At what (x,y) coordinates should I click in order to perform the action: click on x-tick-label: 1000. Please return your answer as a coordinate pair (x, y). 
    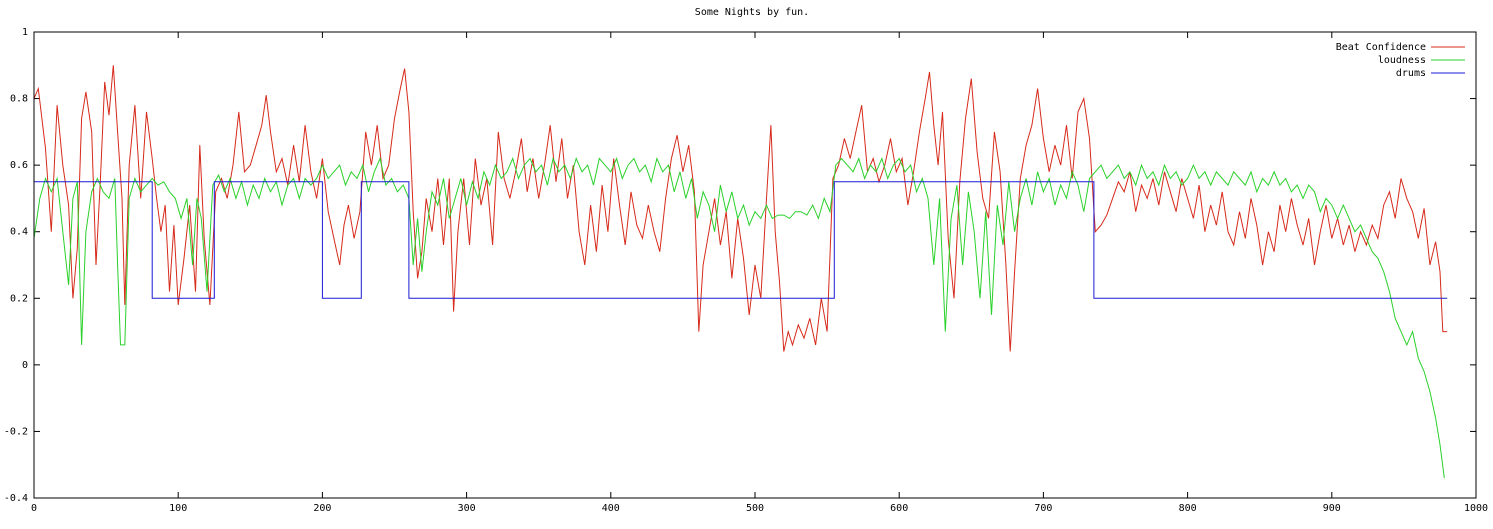
    Looking at the image, I should click on (1476, 508).